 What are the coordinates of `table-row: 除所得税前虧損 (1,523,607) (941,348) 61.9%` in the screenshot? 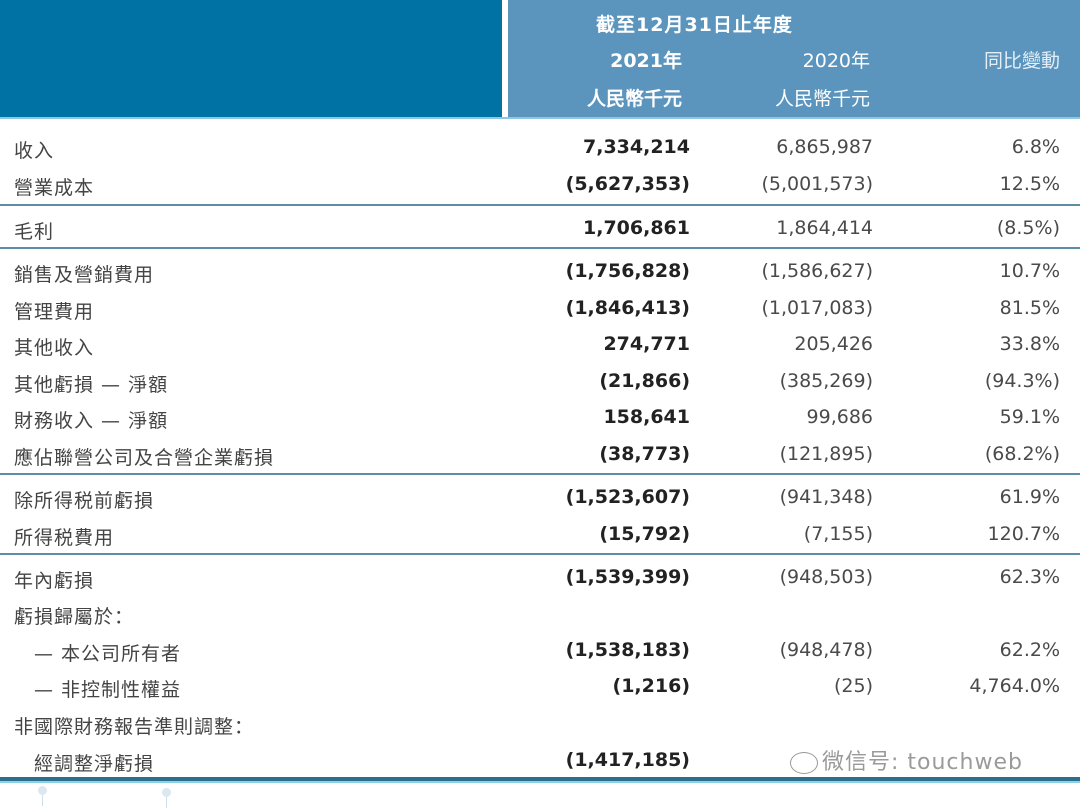 It's located at (540, 498).